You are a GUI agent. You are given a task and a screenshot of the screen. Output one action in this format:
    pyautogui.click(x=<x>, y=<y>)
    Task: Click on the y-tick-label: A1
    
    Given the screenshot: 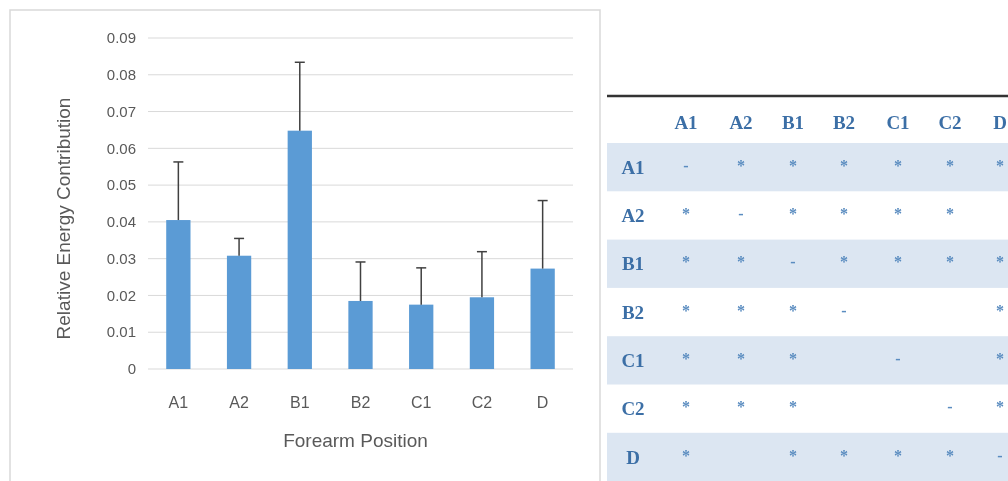 What is the action you would take?
    pyautogui.click(x=633, y=167)
    